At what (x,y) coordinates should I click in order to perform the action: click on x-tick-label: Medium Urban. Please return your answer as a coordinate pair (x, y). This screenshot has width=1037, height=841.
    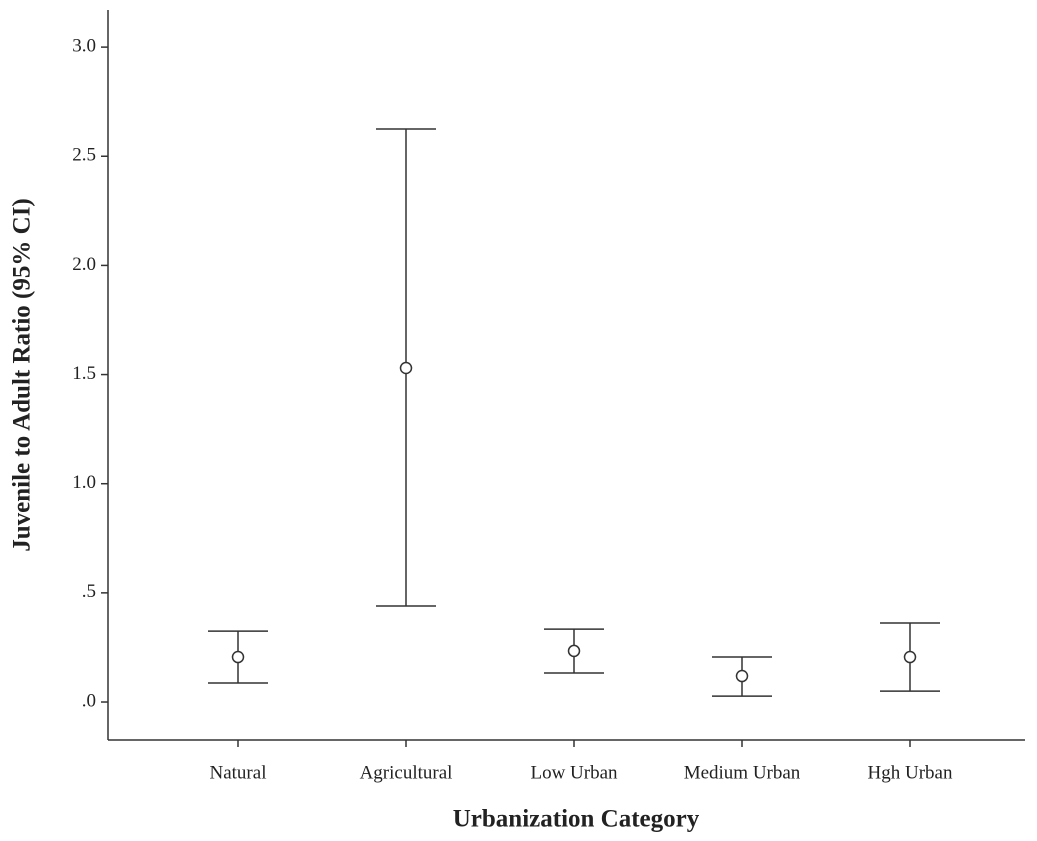
    Looking at the image, I should click on (742, 772).